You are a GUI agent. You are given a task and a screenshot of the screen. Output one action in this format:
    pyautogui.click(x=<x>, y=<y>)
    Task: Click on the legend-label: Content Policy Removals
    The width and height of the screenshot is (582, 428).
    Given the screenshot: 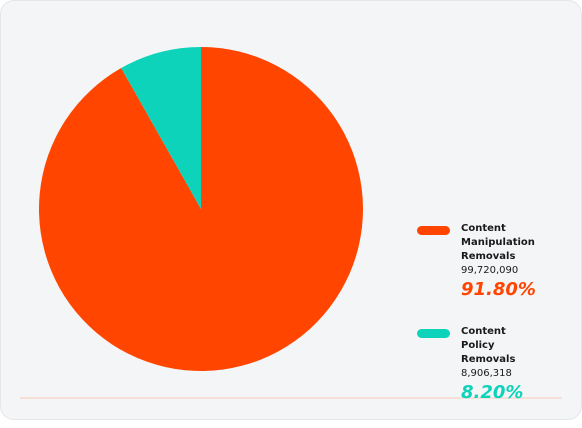 What is the action you would take?
    pyautogui.click(x=488, y=345)
    